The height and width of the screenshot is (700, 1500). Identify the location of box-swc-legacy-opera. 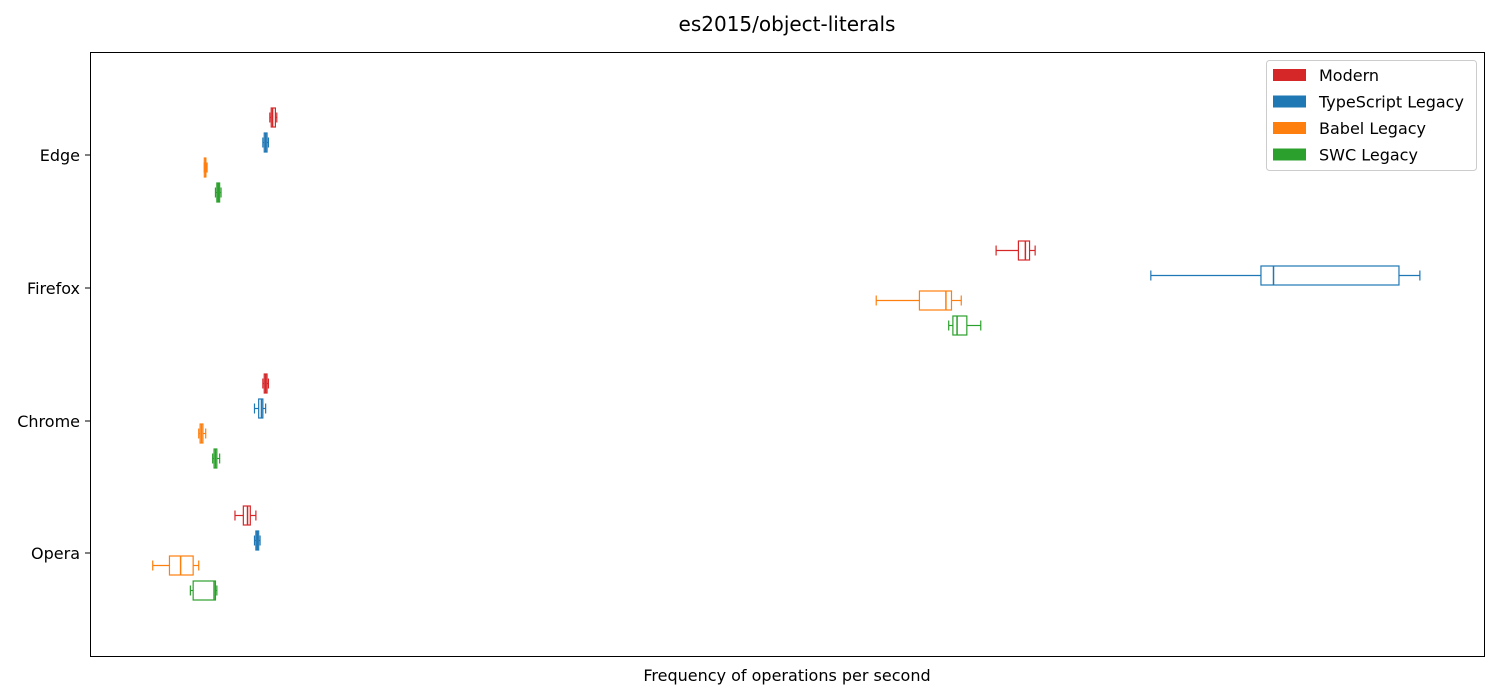
(203, 590).